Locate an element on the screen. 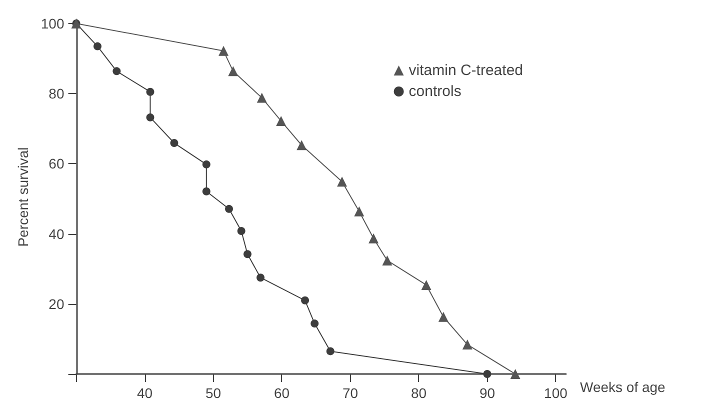 The width and height of the screenshot is (706, 420). x-tick-label: 60 is located at coordinates (282, 393).